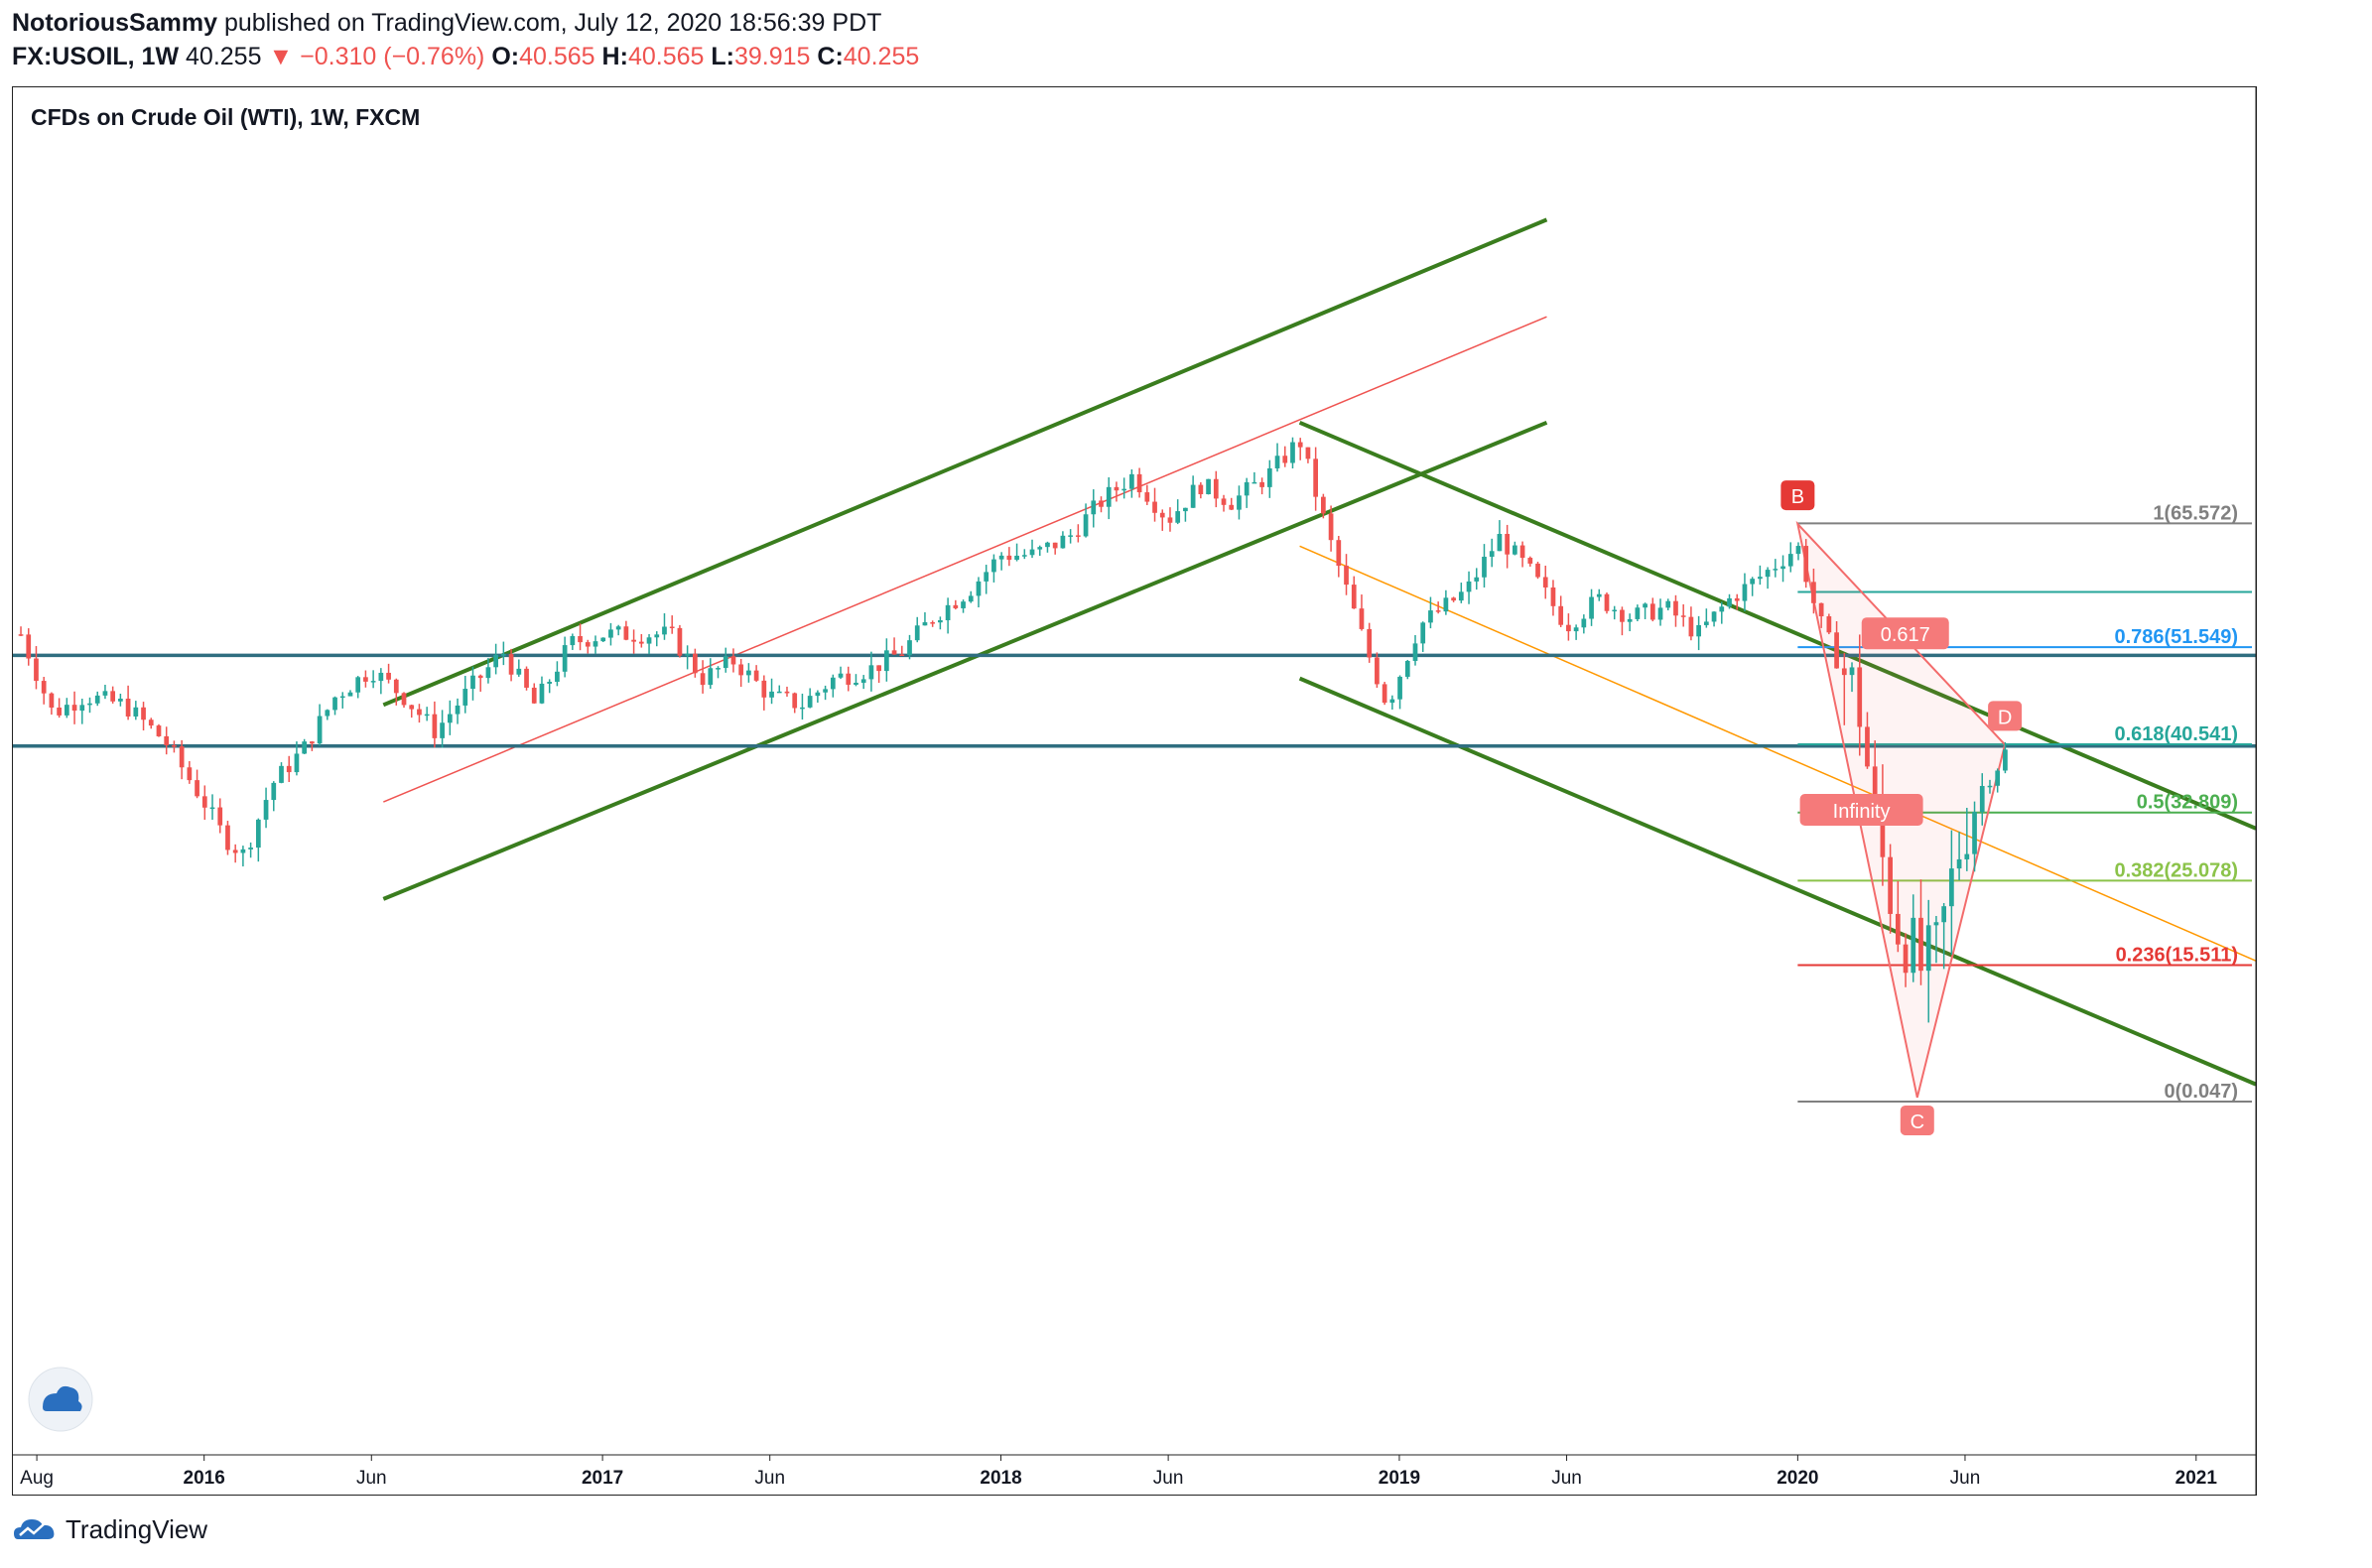  I want to click on descending-channel-upper, so click(1777, 625).